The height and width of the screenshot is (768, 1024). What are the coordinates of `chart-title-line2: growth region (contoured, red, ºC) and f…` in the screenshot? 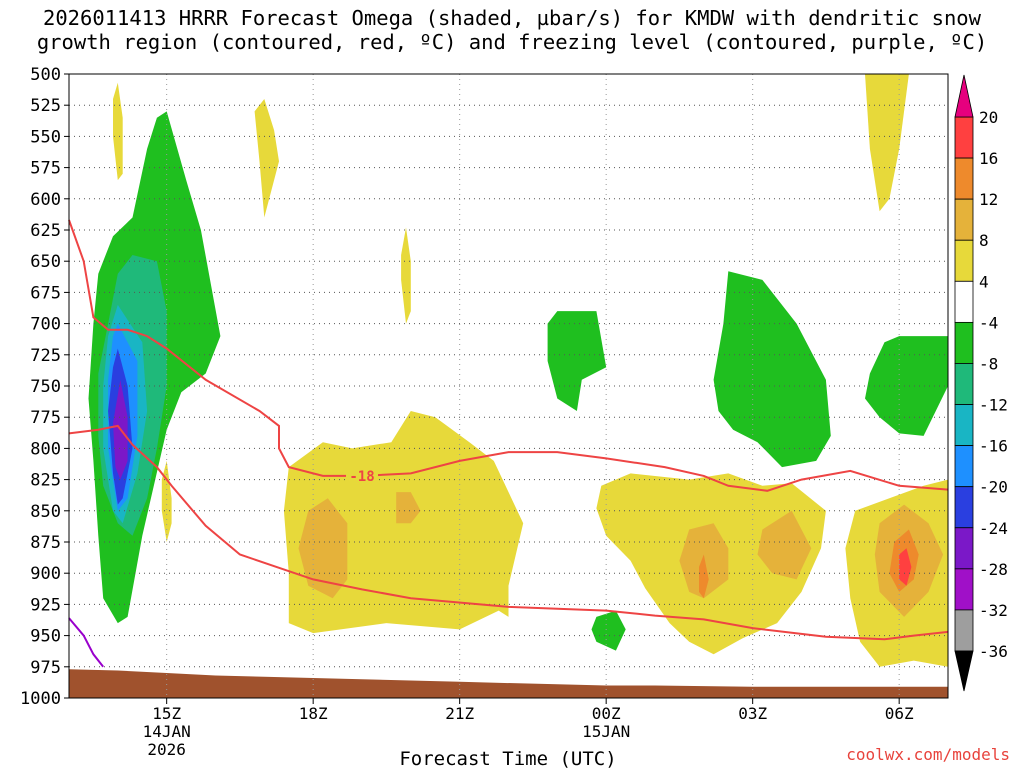 It's located at (512, 42).